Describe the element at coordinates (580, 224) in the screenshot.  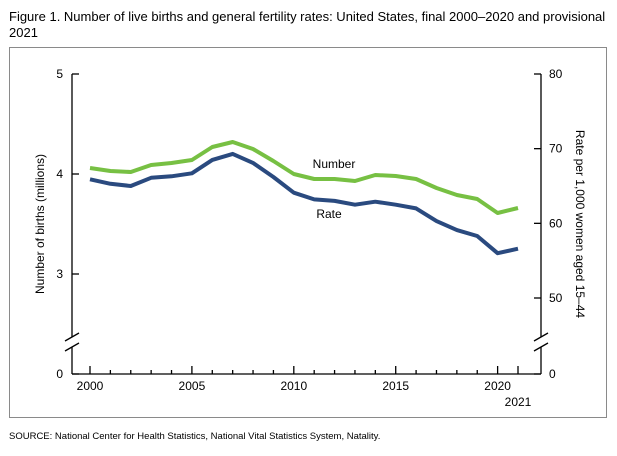
I see `y2-axis-title: Rate per 1,000 women aged 15–44` at that location.